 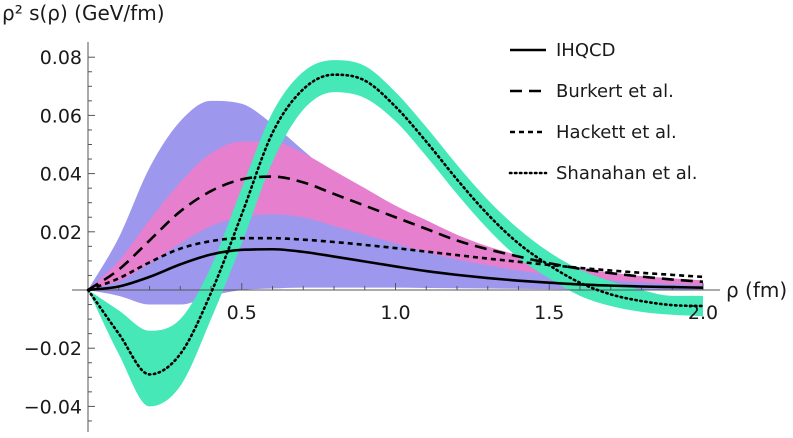 I want to click on x-tick-label: 0.5, so click(x=242, y=313).